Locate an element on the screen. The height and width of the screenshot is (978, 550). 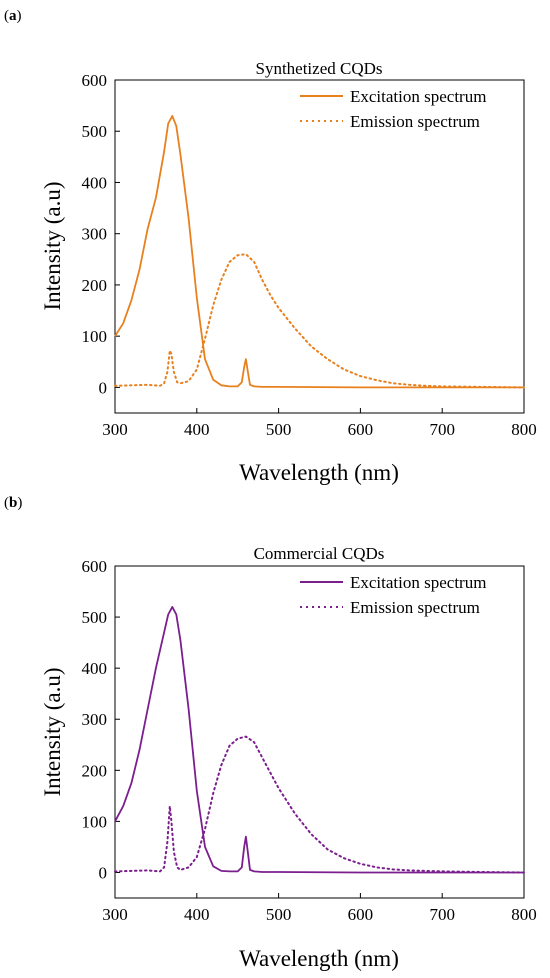
x-axis-label-a: Wavelength (nm) is located at coordinates (319, 472).